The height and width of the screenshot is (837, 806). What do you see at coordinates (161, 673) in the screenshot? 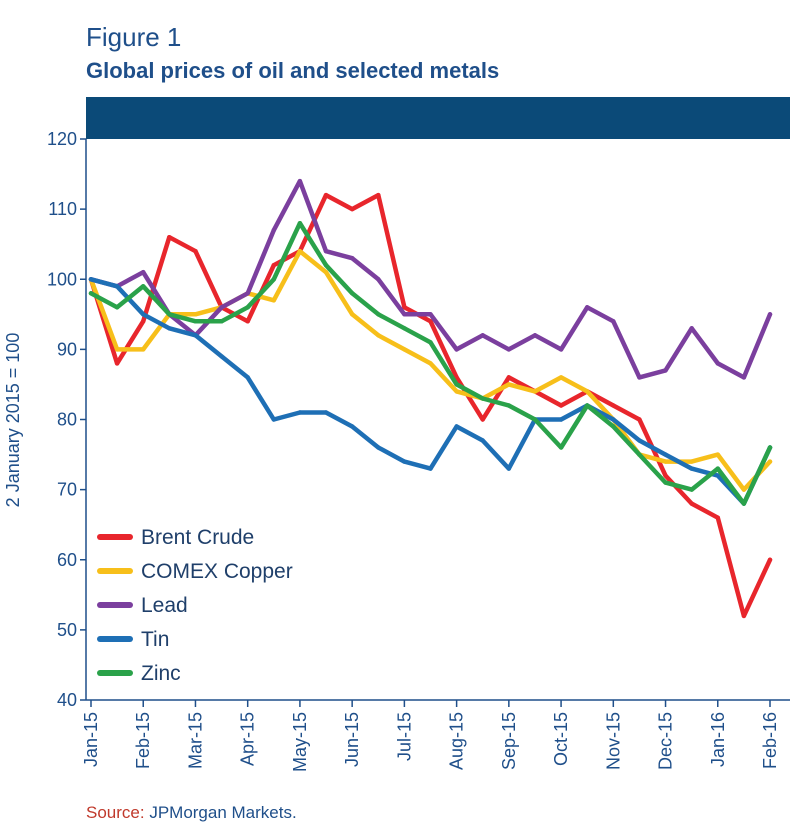
I see `legend-label-zinc: Zinc` at bounding box center [161, 673].